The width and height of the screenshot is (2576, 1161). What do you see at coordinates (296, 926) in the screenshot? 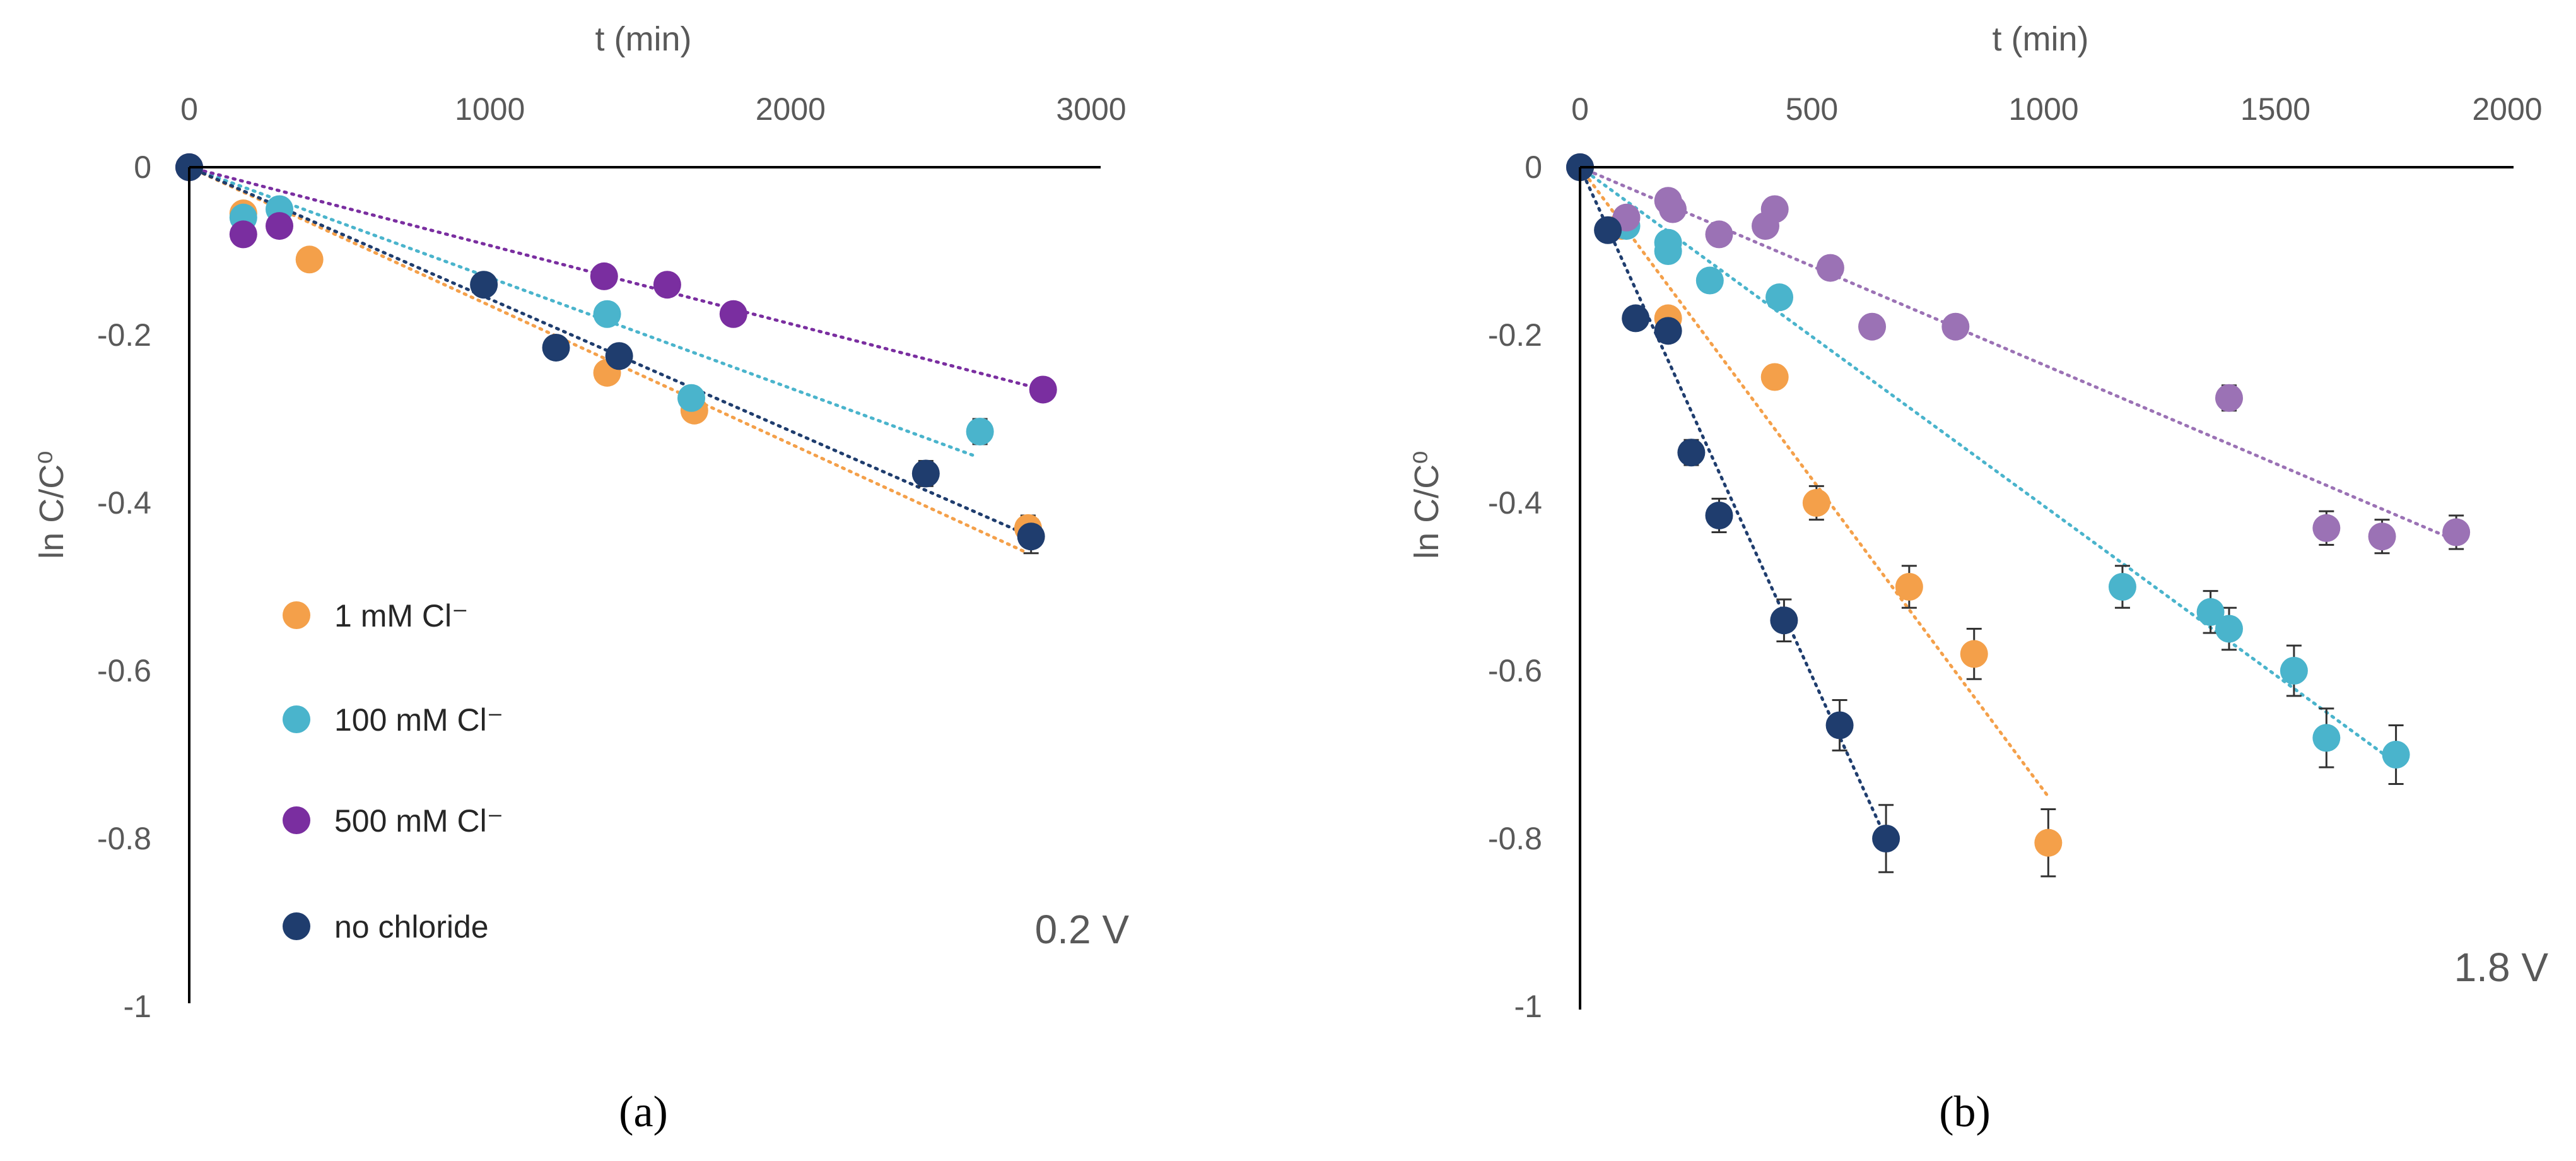
I see `legend-marker-none` at bounding box center [296, 926].